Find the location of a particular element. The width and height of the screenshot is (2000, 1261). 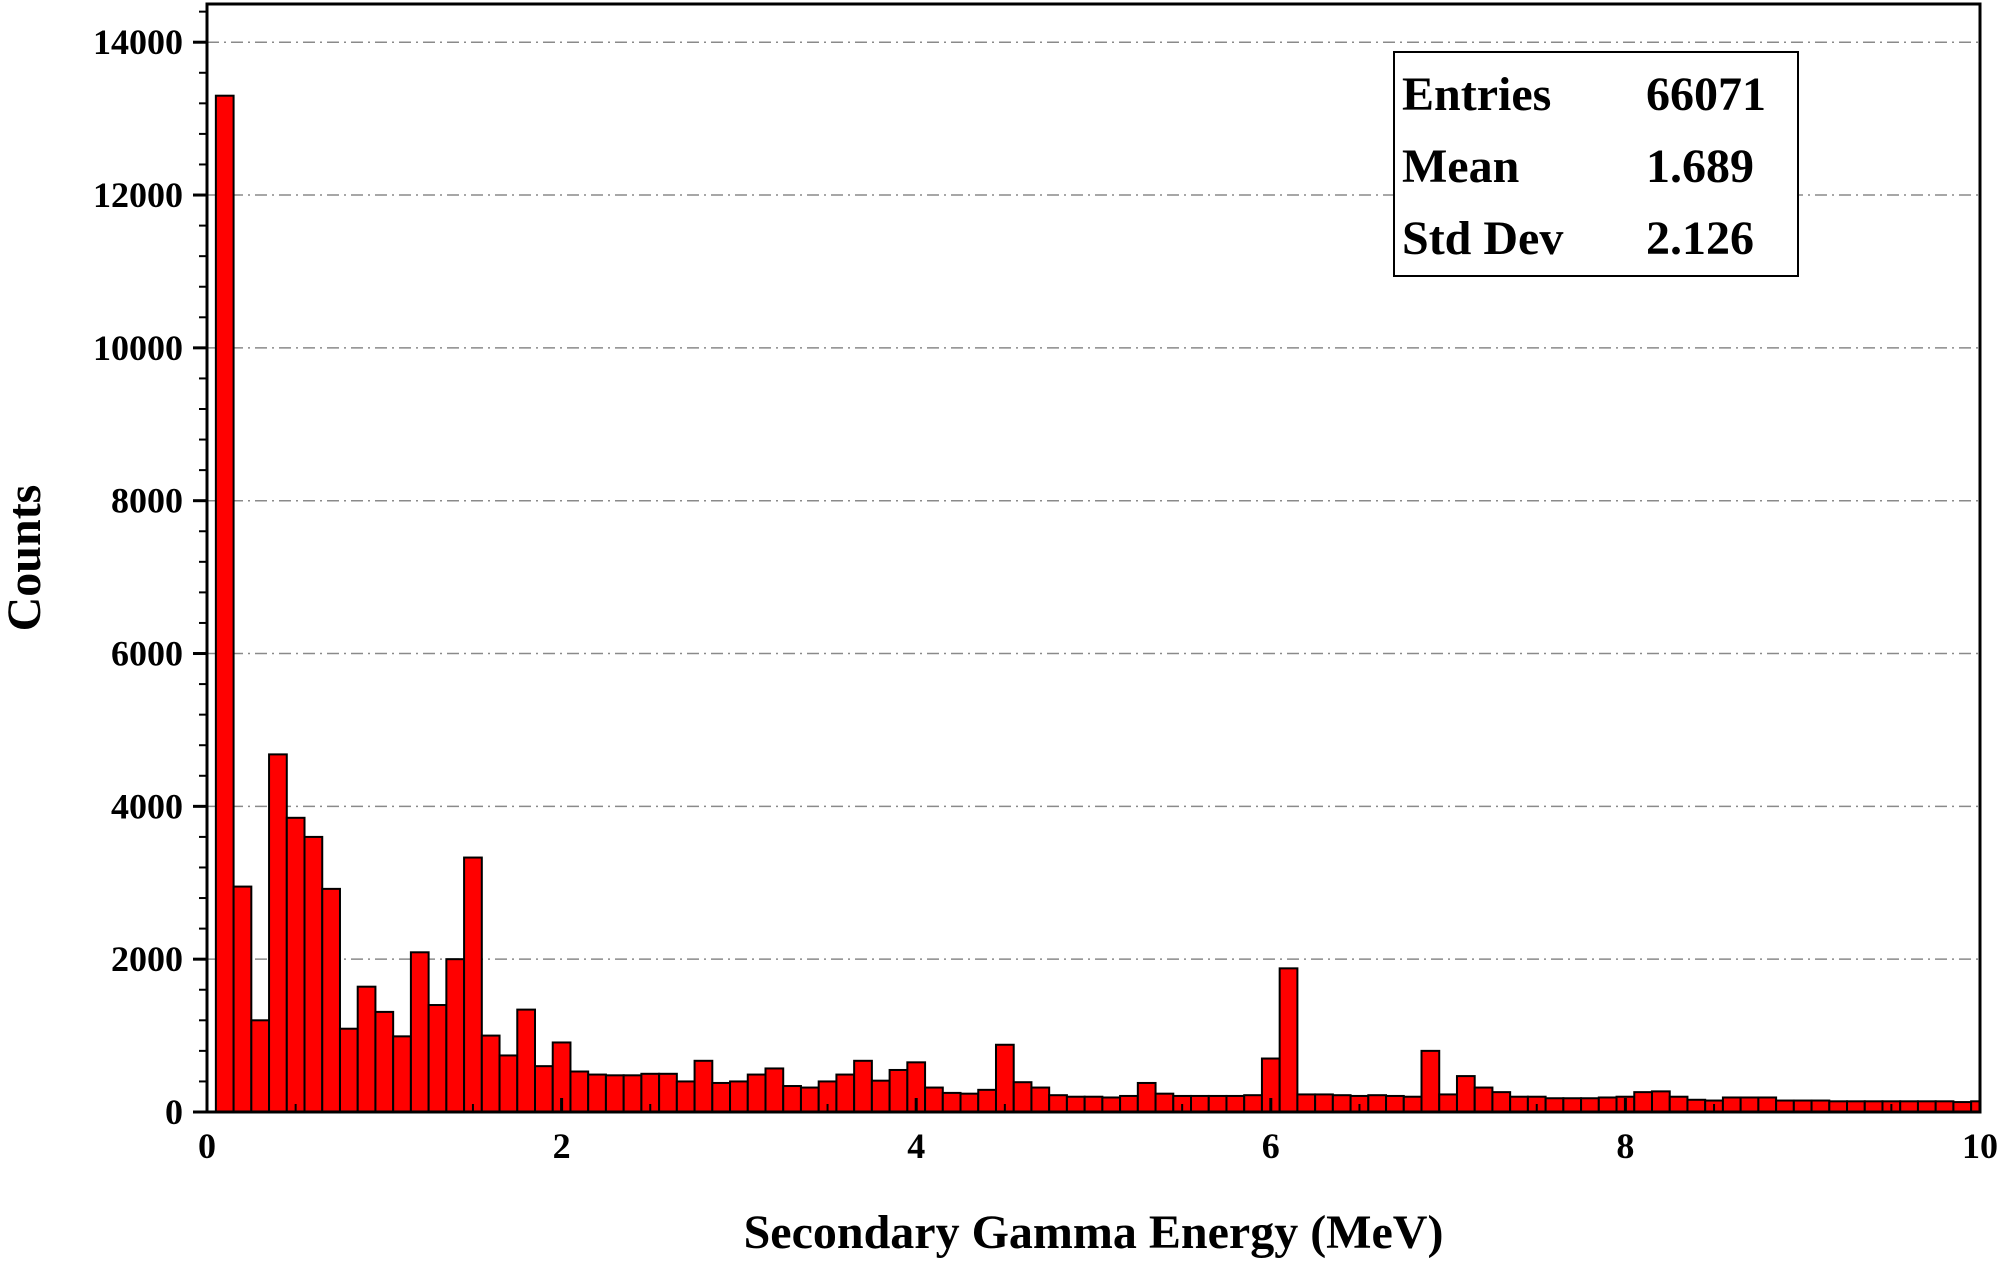

x-tick-label-4: 4 is located at coordinates (916, 1146).